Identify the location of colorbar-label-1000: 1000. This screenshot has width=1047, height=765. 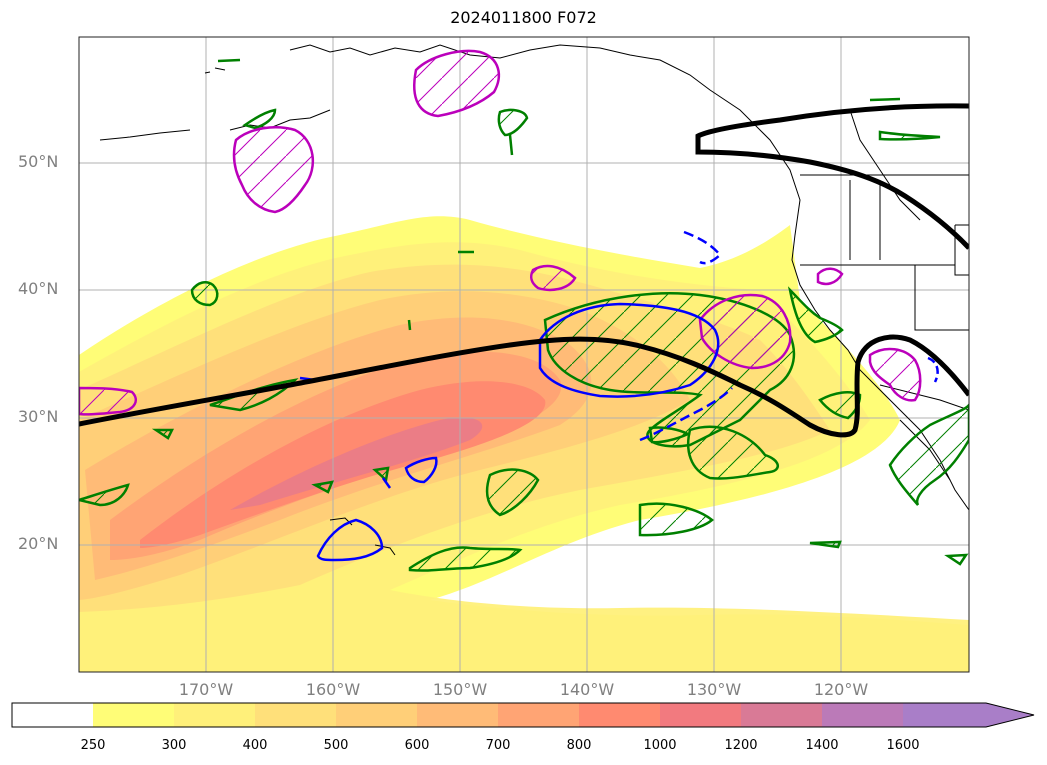
(660, 745).